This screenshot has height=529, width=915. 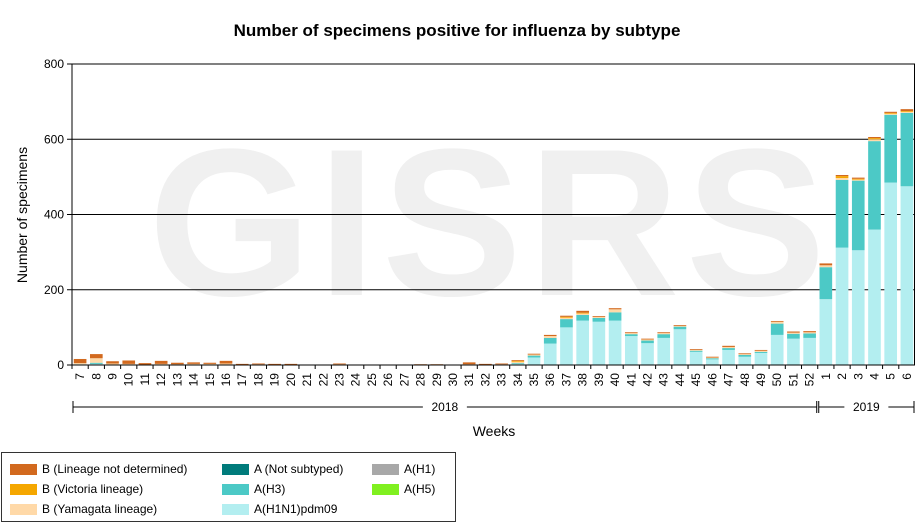 What do you see at coordinates (631, 380) in the screenshot?
I see `x-tick-label: 41` at bounding box center [631, 380].